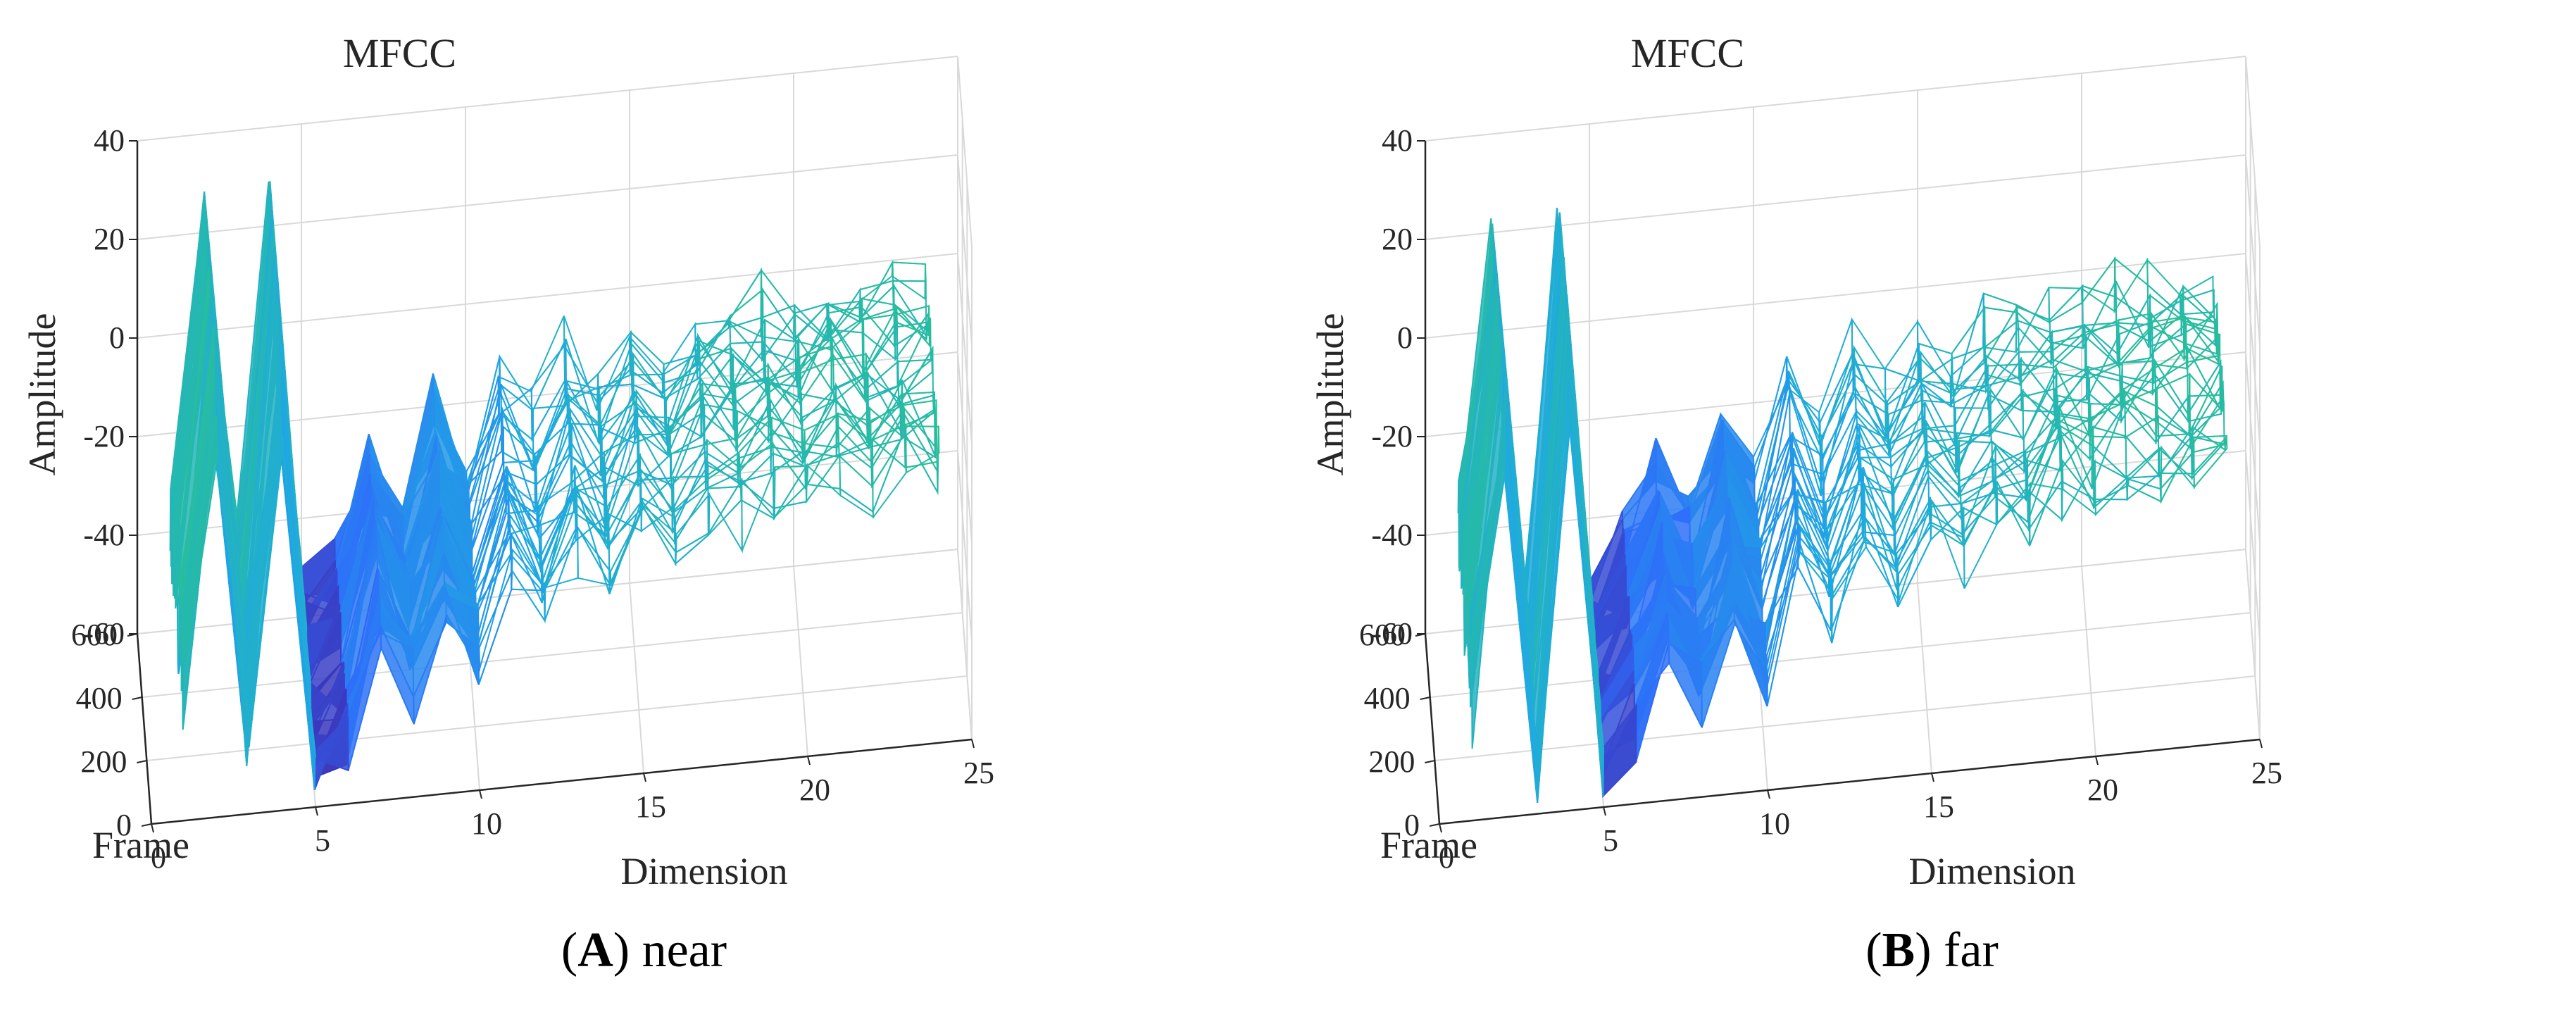 The height and width of the screenshot is (1012, 2576). Describe the element at coordinates (1391, 761) in the screenshot. I see `y-tick-label: 200` at that location.